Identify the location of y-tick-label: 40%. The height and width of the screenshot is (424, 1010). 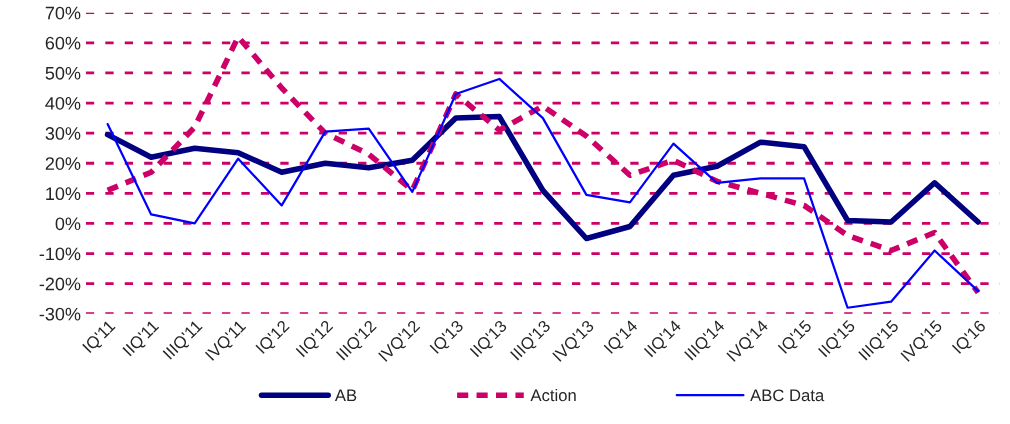
(63, 103).